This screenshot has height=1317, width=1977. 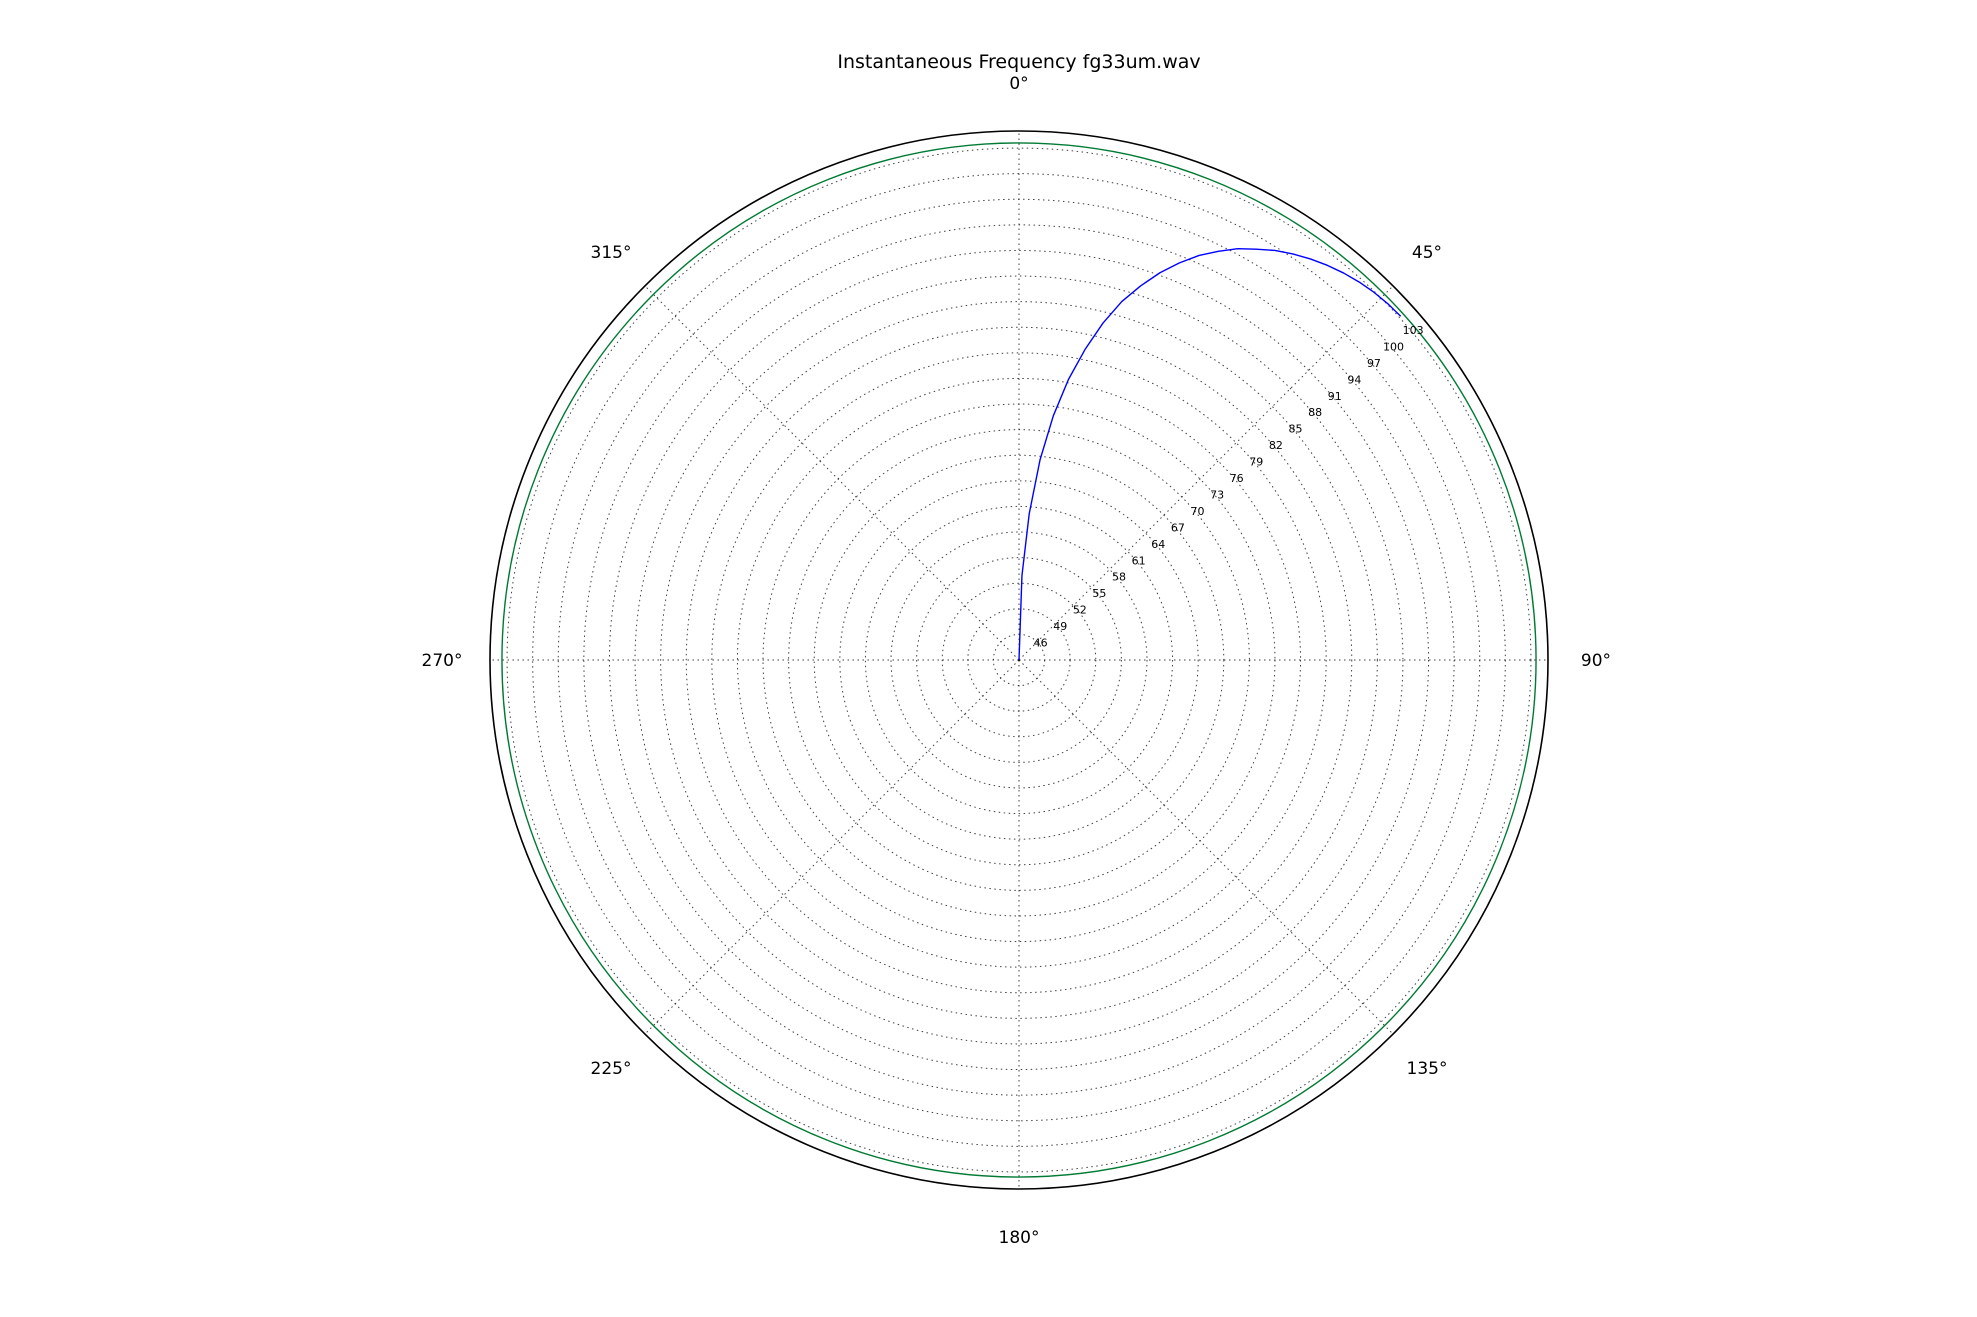 What do you see at coordinates (1354, 379) in the screenshot?
I see `radial-tick-label-94: 94` at bounding box center [1354, 379].